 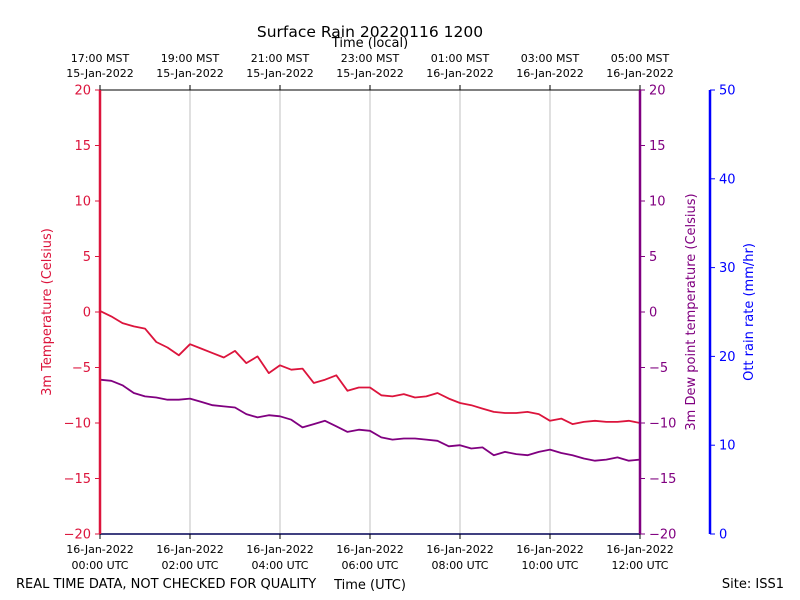 I want to click on y-axis-label-temperature: 3m Temperature (Celsius), so click(x=47, y=312).